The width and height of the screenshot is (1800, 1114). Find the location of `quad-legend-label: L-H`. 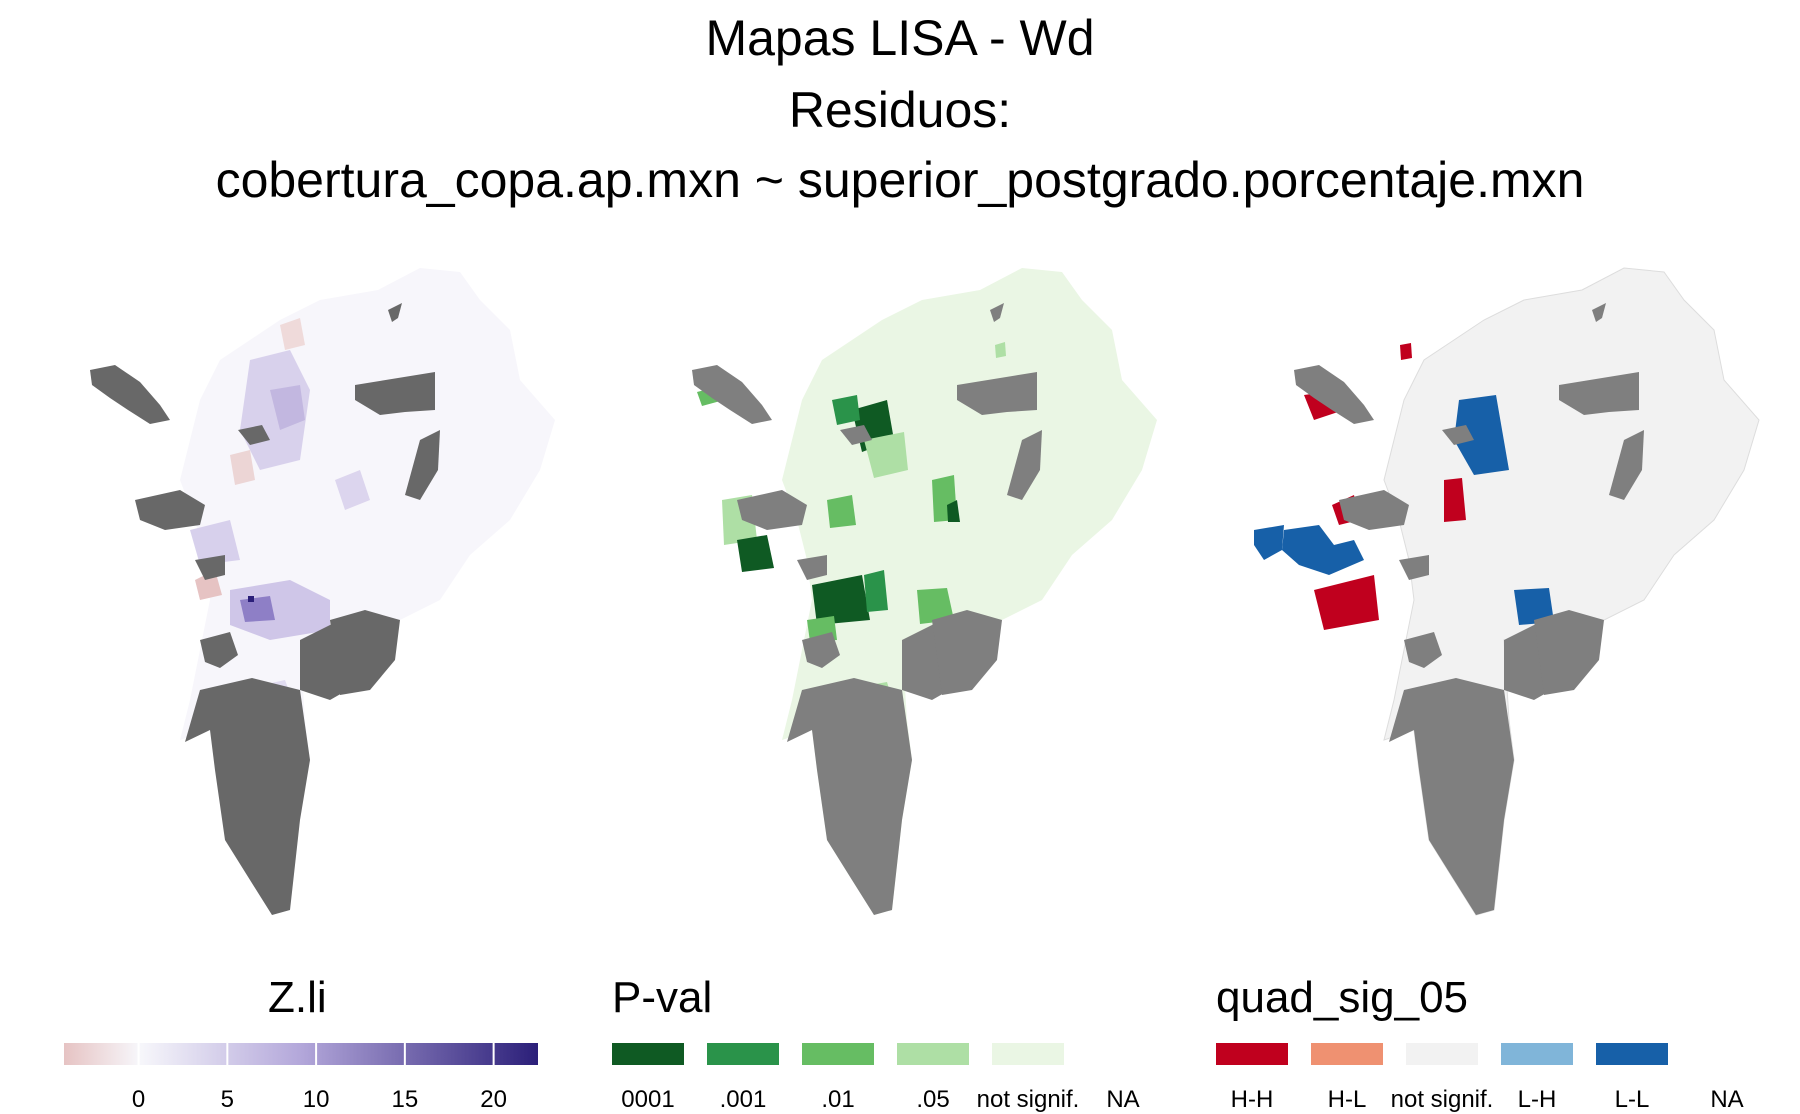

quad-legend-label: L-H is located at coordinates (1537, 1099).